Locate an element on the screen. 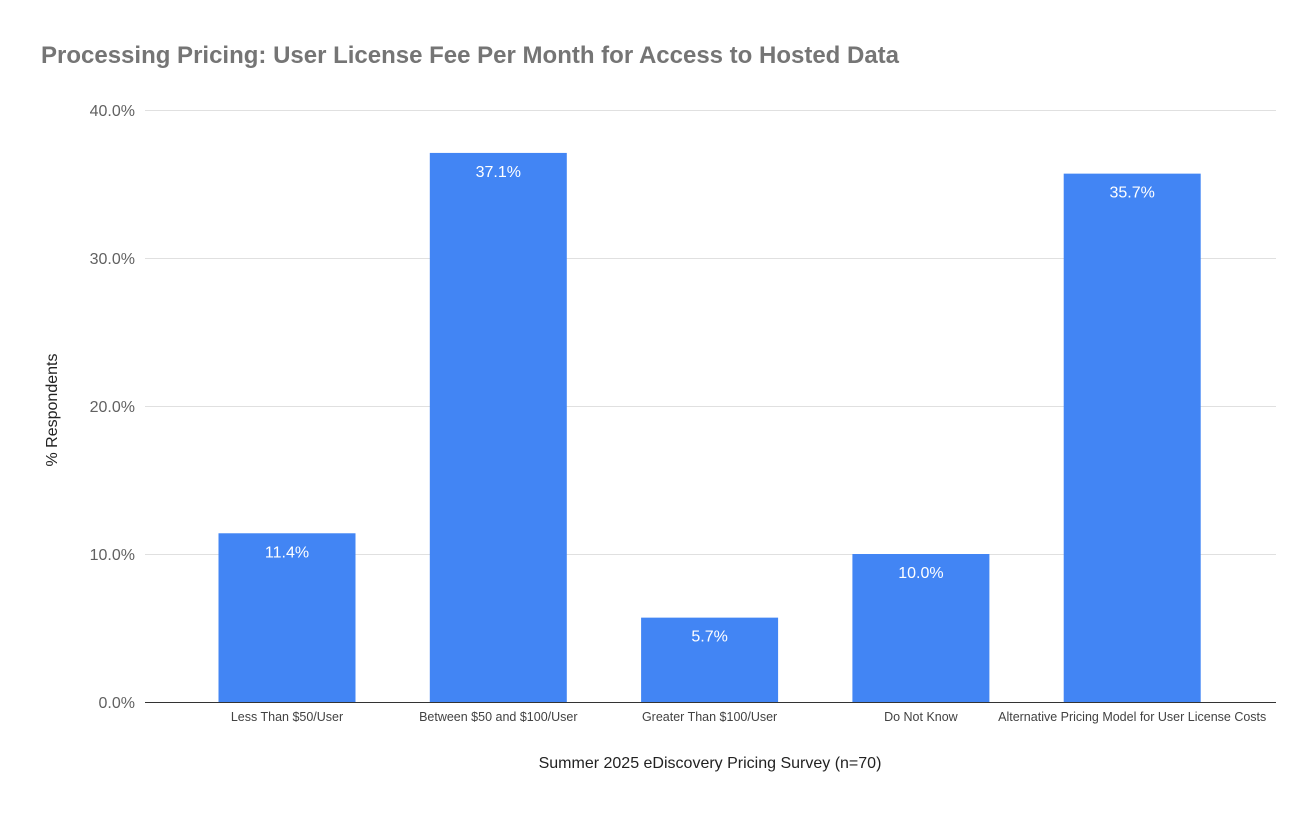 The height and width of the screenshot is (814, 1316). x-tick-label: Less Than $50/User is located at coordinates (287, 717).